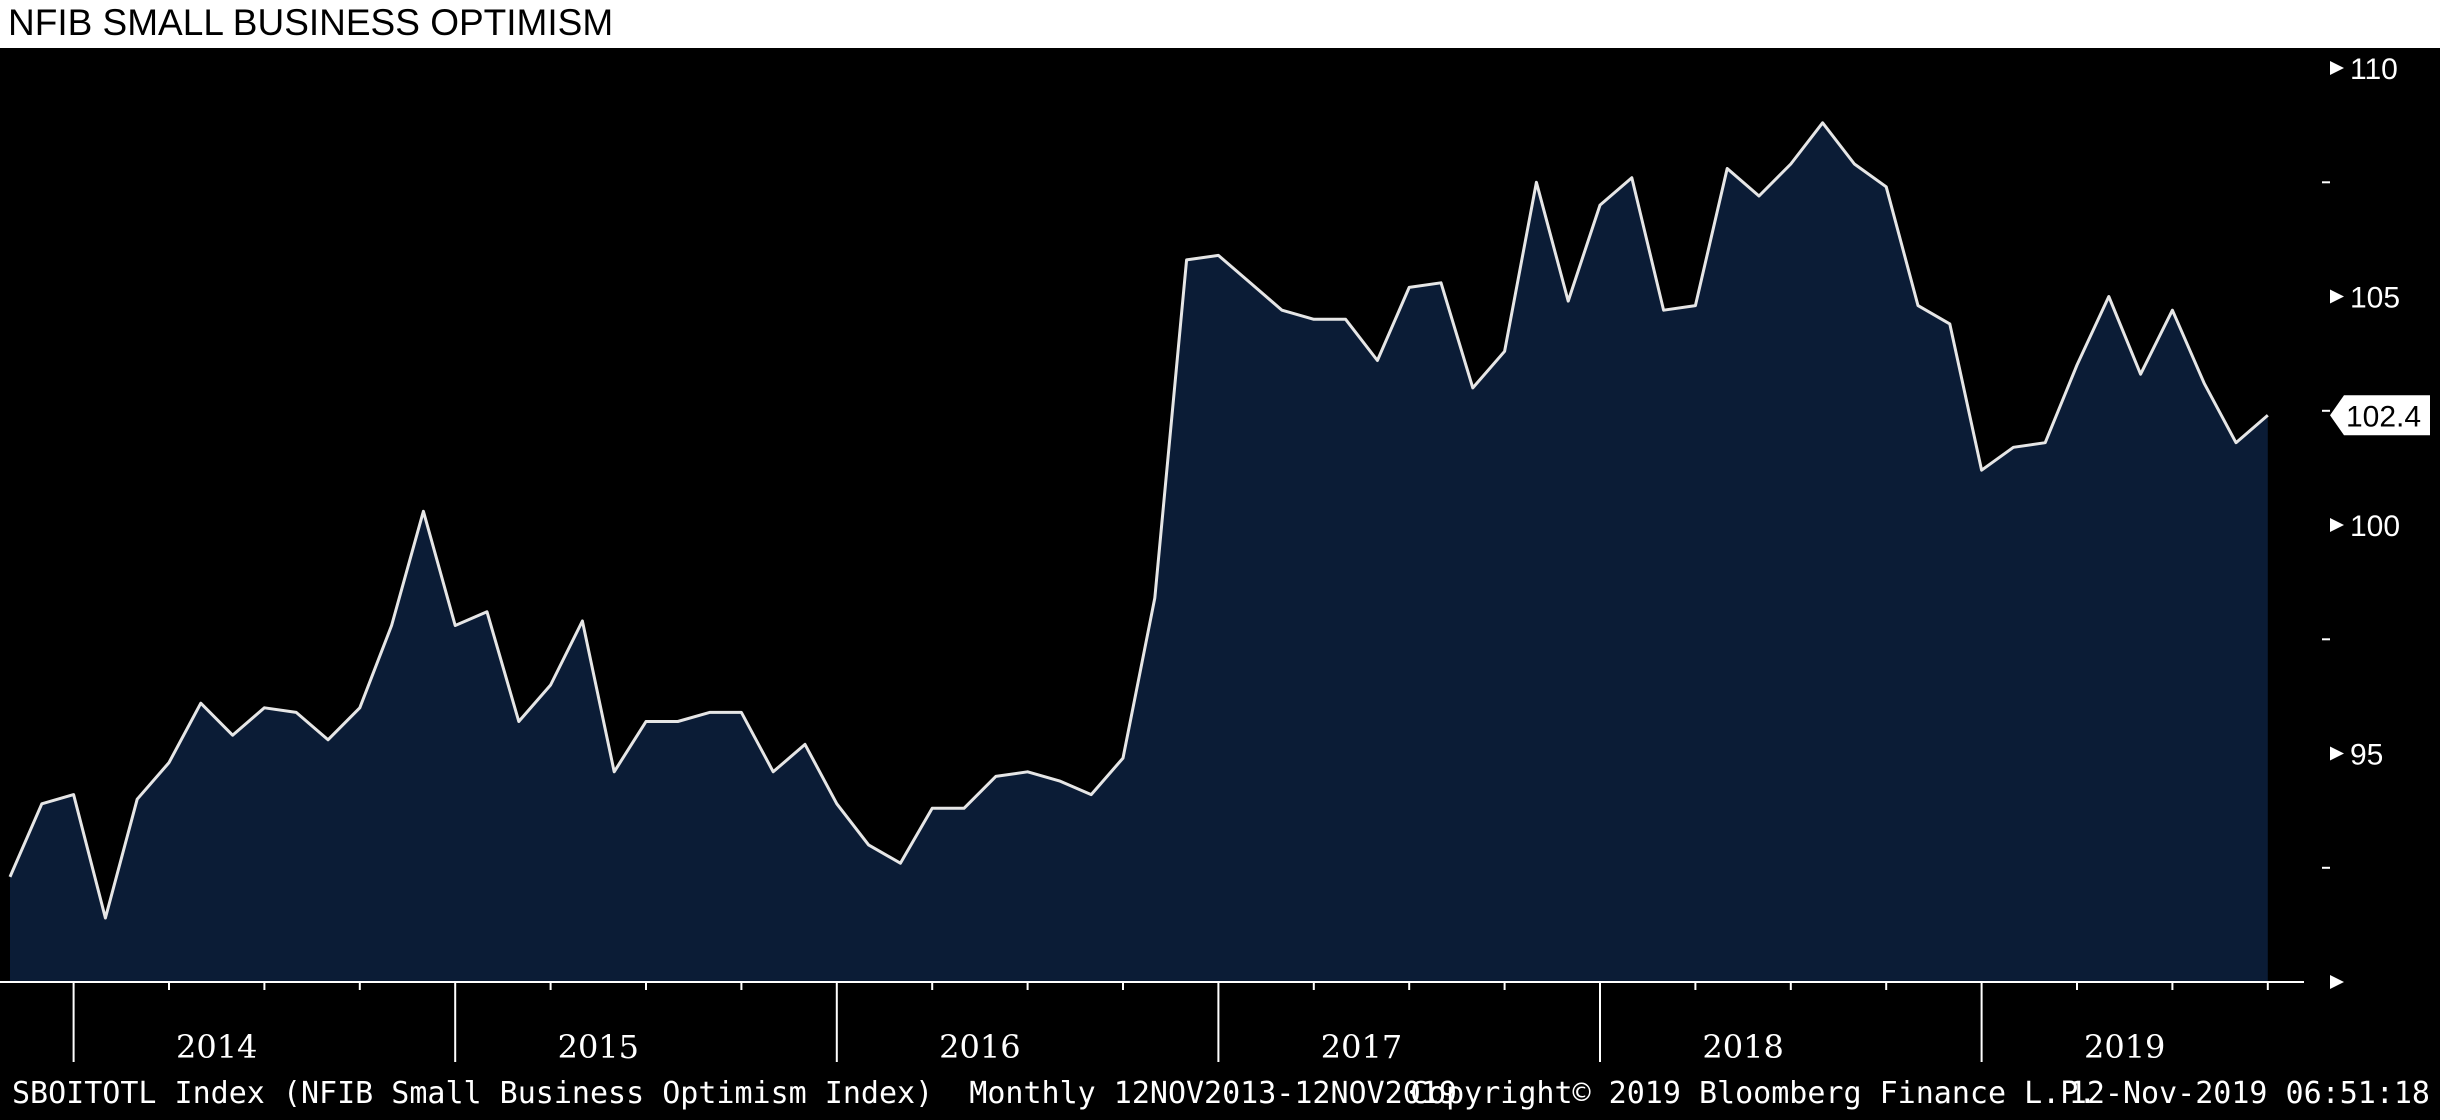 This screenshot has height=1120, width=2440. Describe the element at coordinates (2375, 298) in the screenshot. I see `y-tick-label: 105` at that location.